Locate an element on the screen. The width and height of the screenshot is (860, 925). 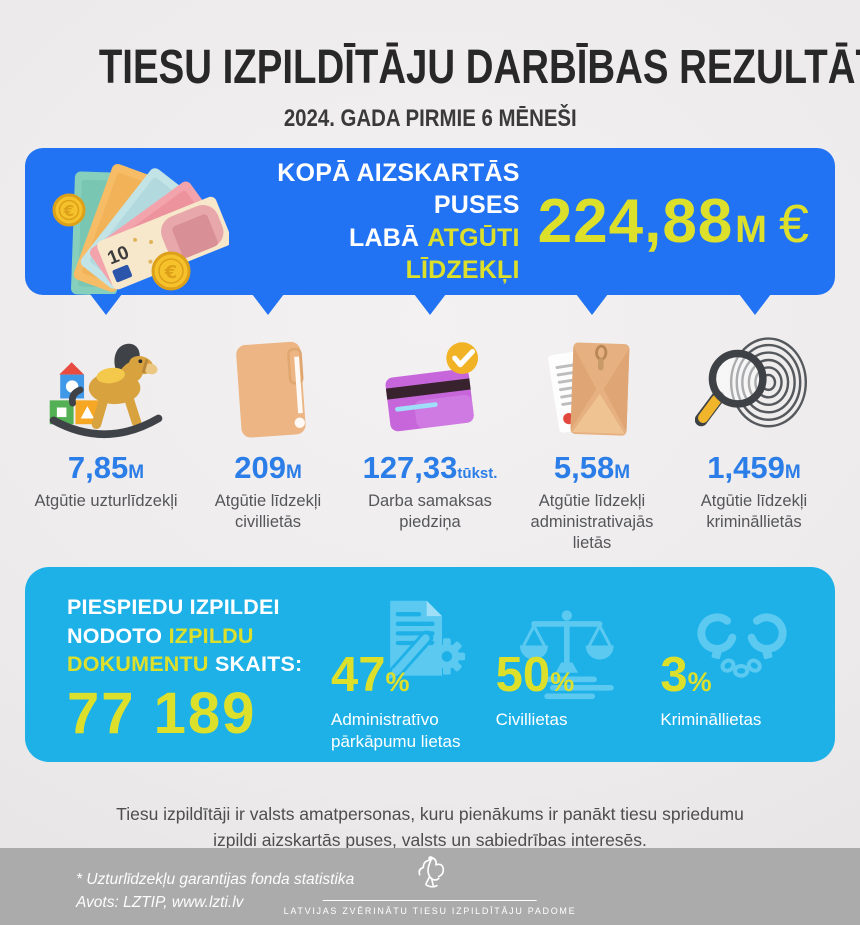
page-subtitle-text: 2024. GADA PIRMIE 6 MĒNEŠI is located at coordinates (430, 118).